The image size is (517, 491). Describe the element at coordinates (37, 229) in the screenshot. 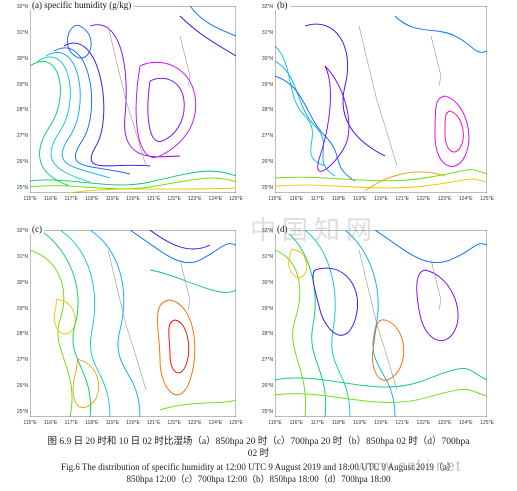

I see `panel-c-label: (c)` at that location.